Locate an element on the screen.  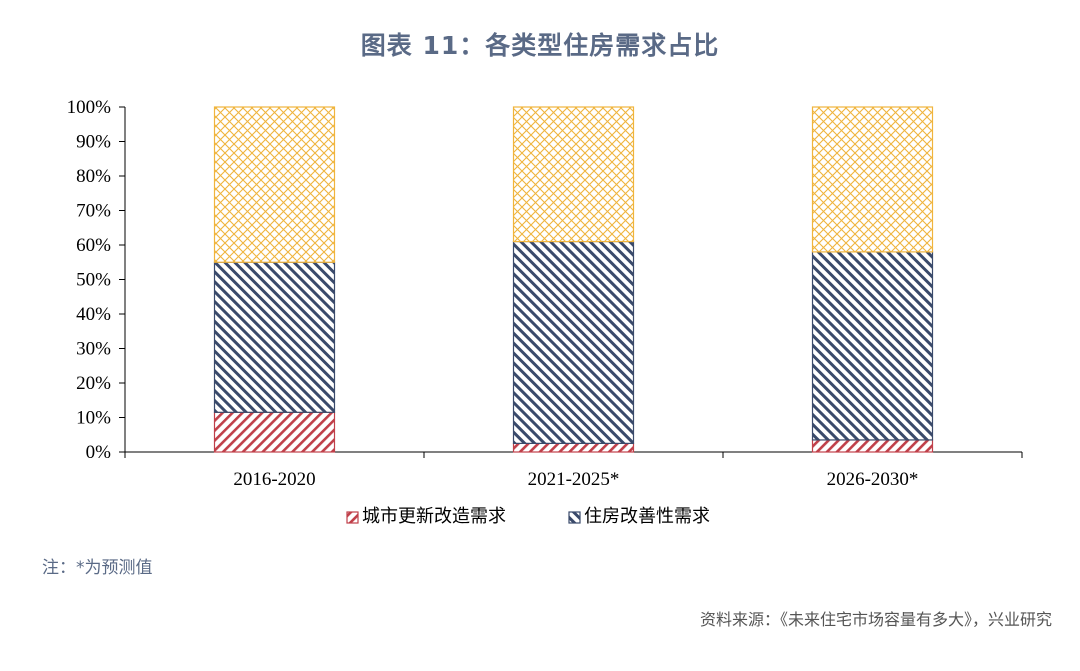
y-tick-label: 10% is located at coordinates (93, 418).